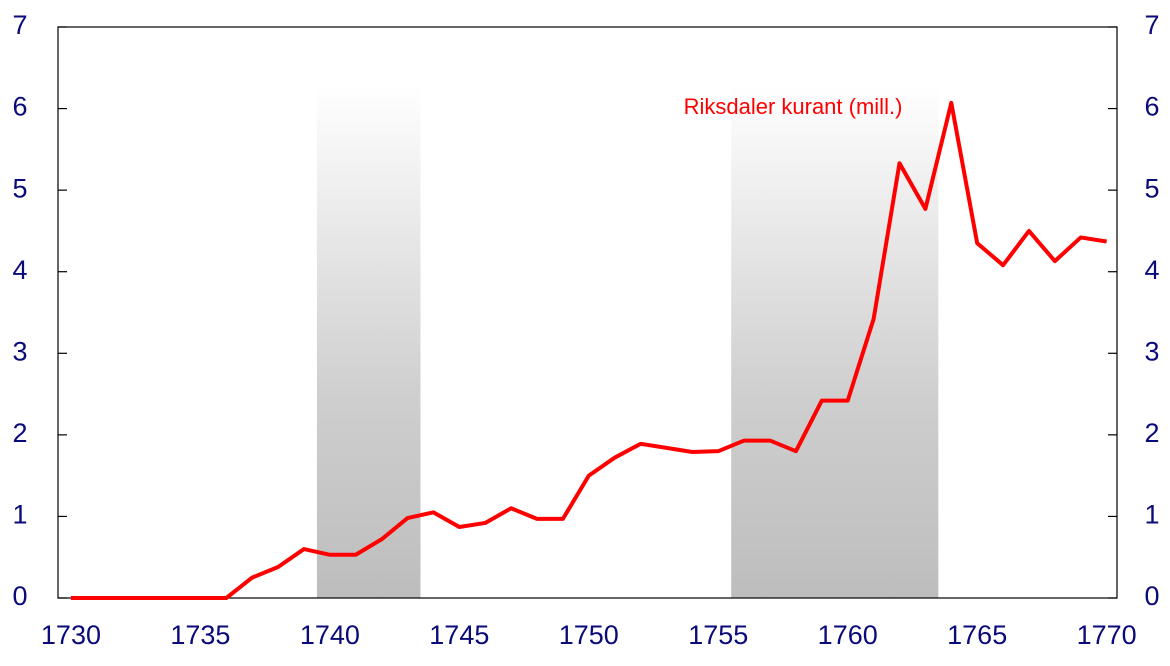  What do you see at coordinates (19, 596) in the screenshot?
I see `y-tick-label: 0` at bounding box center [19, 596].